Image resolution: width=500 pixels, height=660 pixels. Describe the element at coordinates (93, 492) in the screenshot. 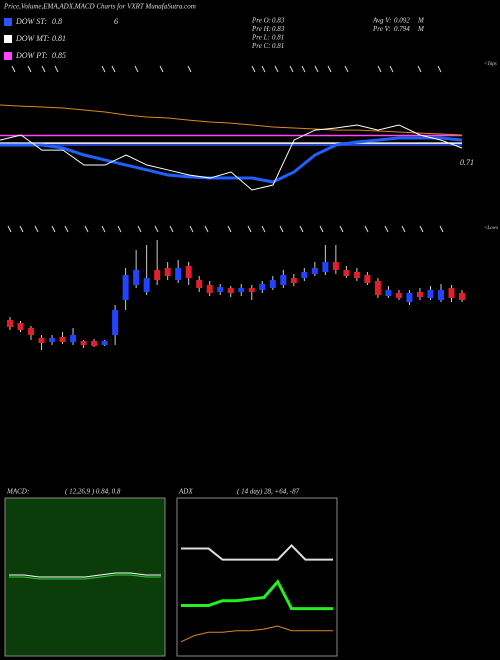

I see `panel-subtitle: ( 12,26,9 ) 0.84, 0.8` at that location.